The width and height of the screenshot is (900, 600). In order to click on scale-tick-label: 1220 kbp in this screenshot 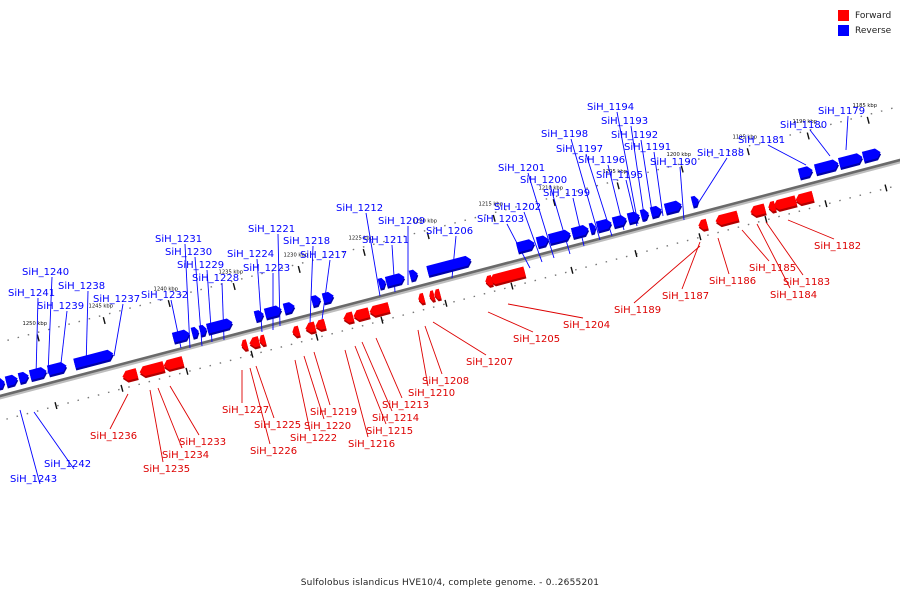, I will do `click(425, 222)`.